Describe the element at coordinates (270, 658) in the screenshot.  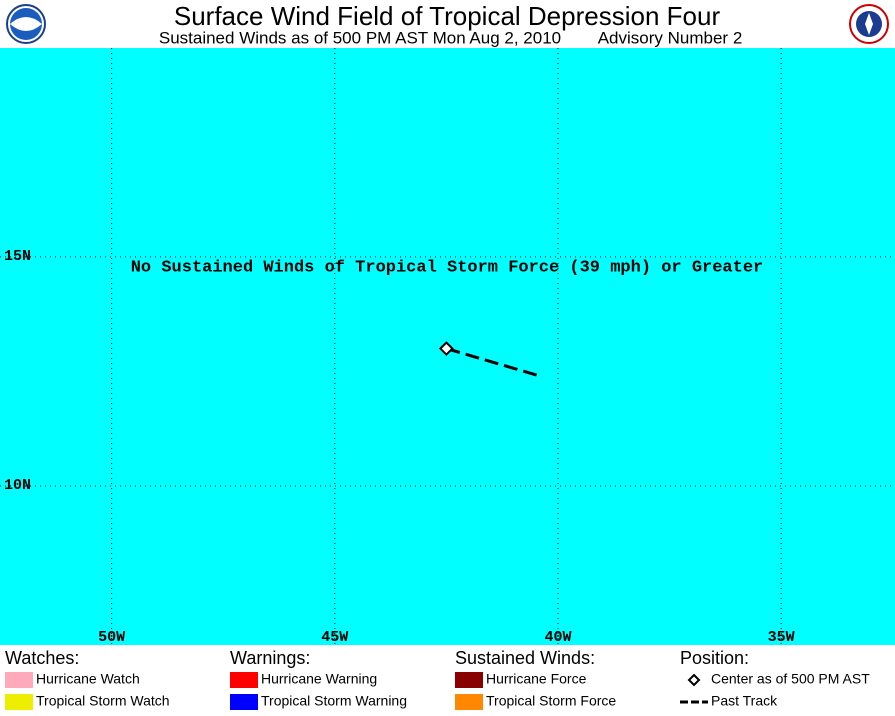
I see `legend-heading: Warnings:` at that location.